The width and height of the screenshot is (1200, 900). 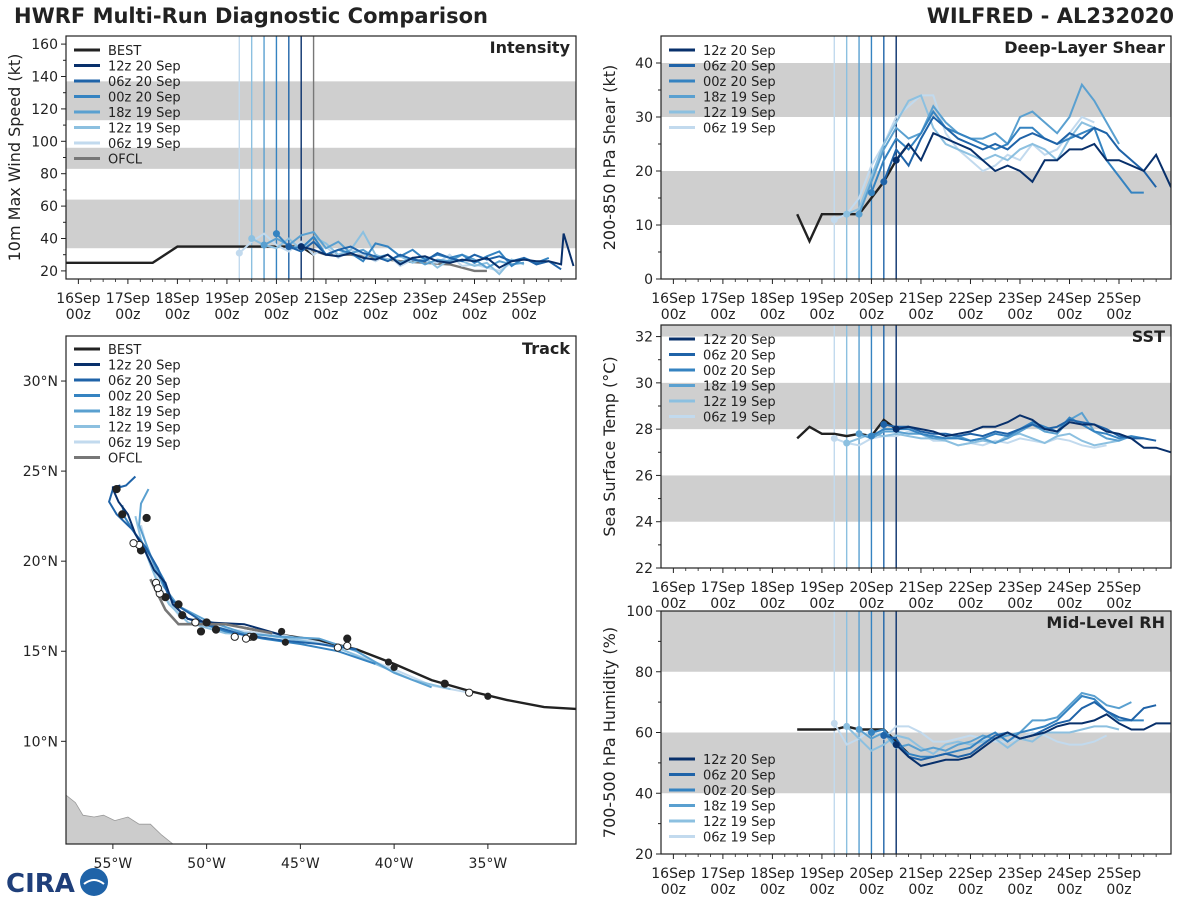 I want to click on cira-logo: CIRA, so click(x=57, y=883).